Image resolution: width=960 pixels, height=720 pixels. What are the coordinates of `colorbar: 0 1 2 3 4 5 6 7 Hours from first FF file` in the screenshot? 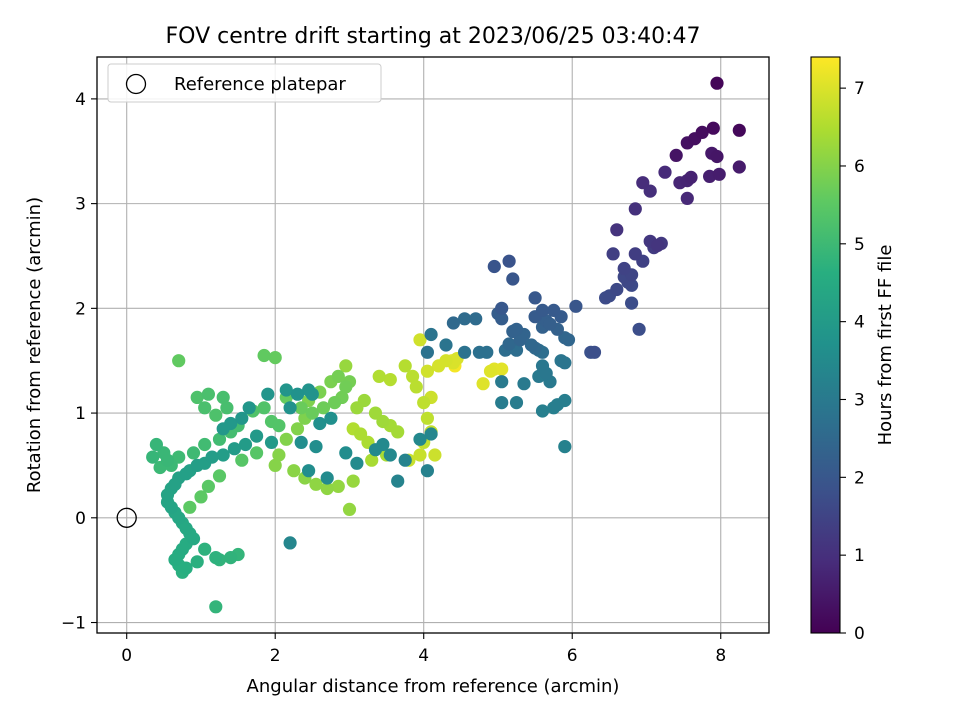 It's located at (853, 350).